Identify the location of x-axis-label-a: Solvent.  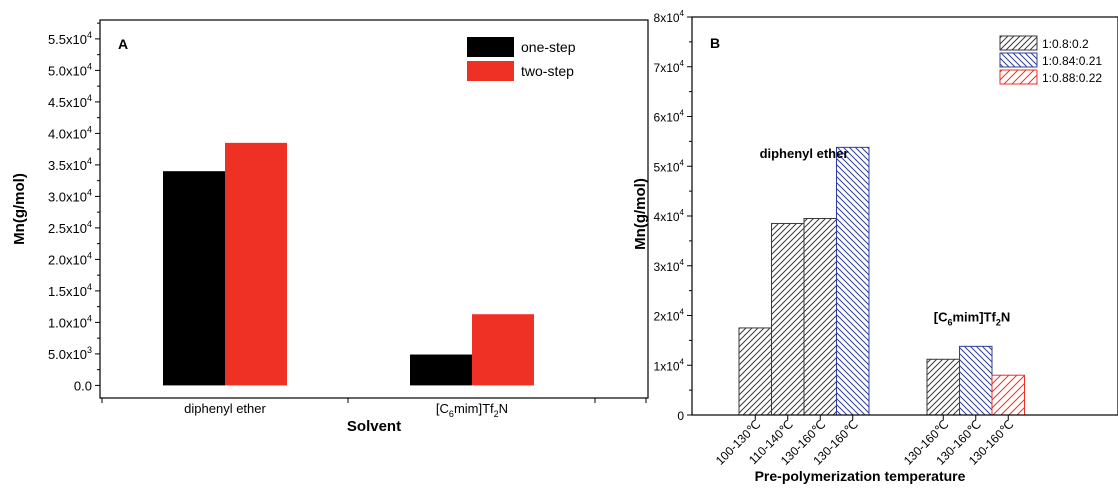
(374, 426).